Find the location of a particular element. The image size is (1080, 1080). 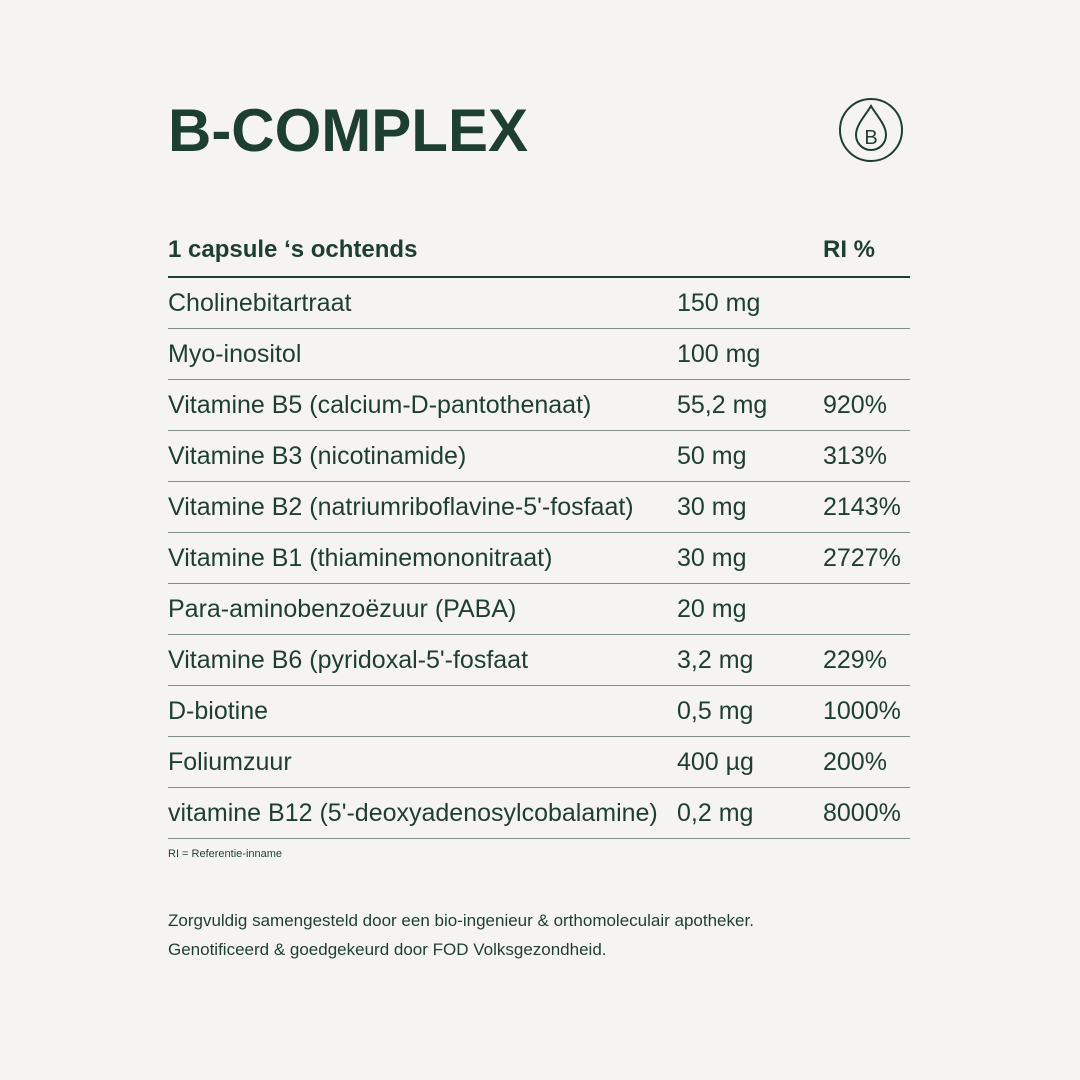

table-row: Cholinebitartraat 150 mg is located at coordinates (539, 303).